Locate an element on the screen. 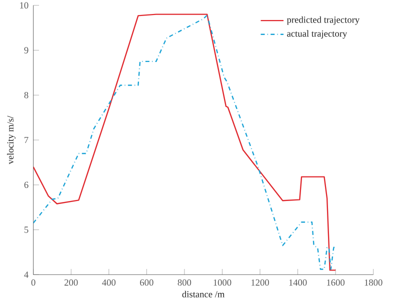 The height and width of the screenshot is (308, 400). x-tick-label: 200 is located at coordinates (71, 282).